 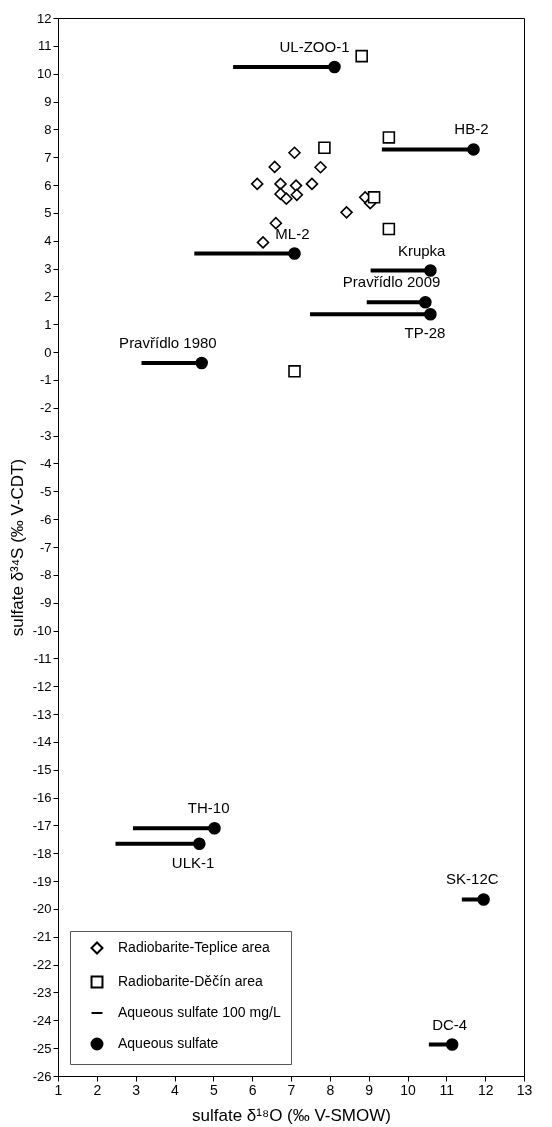 I want to click on y-tick-label: 10, so click(x=44, y=74).